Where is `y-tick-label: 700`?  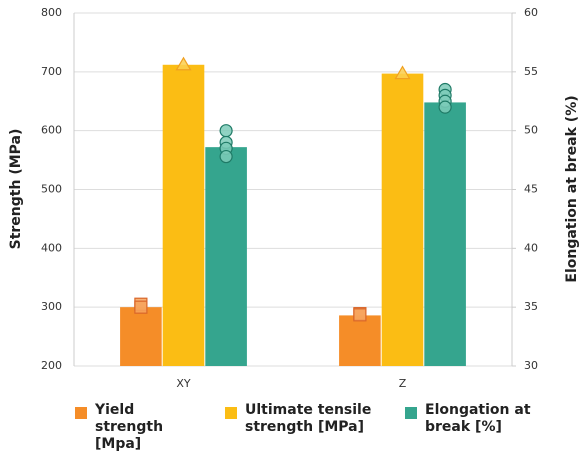
y-tick-label: 700 is located at coordinates (51, 71).